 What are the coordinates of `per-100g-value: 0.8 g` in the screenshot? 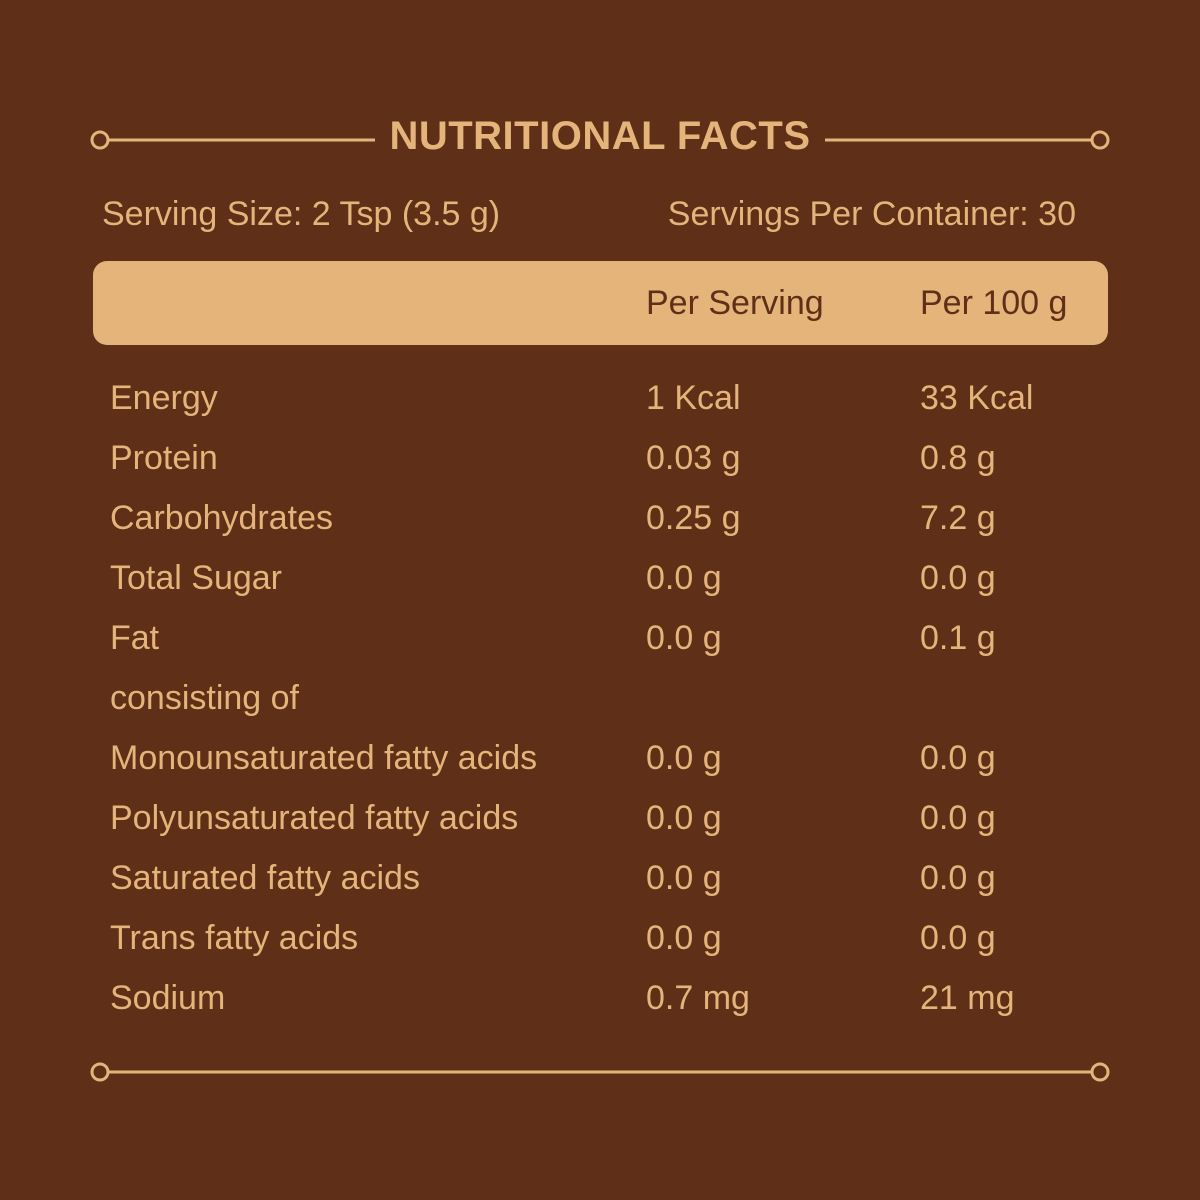 It's located at (958, 458).